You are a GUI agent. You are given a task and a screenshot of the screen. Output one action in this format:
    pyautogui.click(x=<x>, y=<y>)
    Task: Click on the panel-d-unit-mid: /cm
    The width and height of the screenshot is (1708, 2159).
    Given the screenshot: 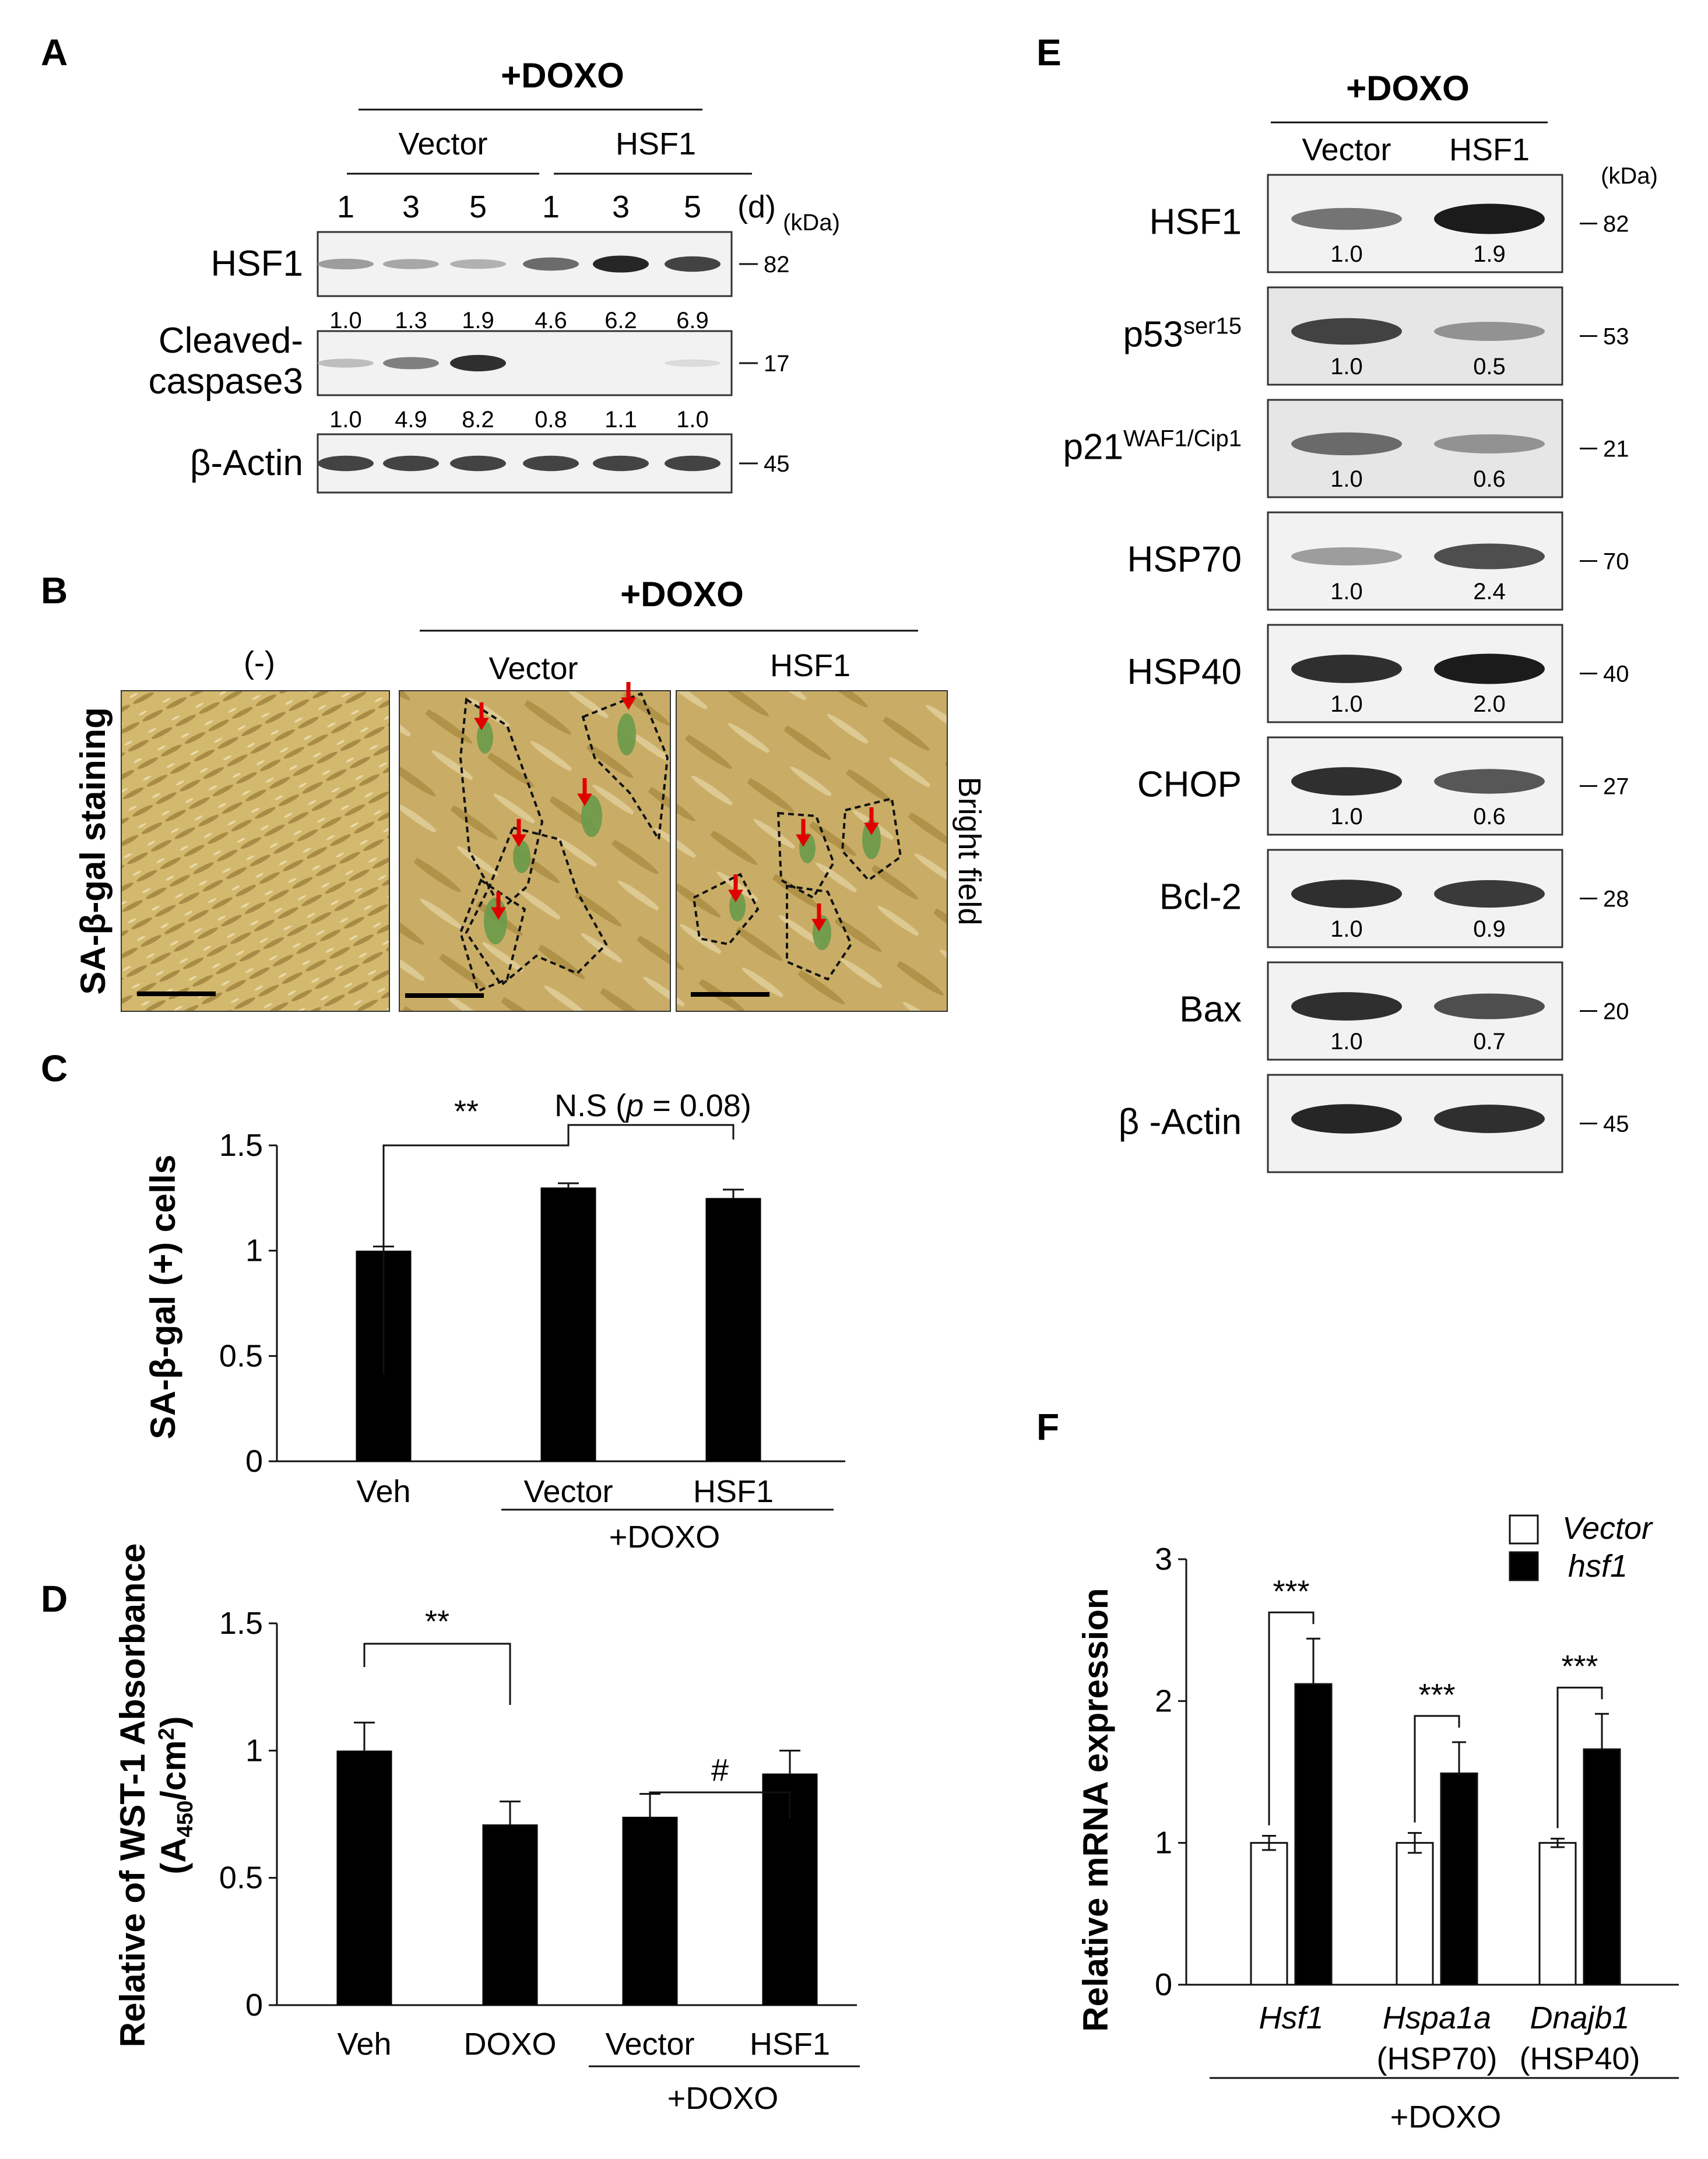 What is the action you would take?
    pyautogui.click(x=173, y=1771)
    